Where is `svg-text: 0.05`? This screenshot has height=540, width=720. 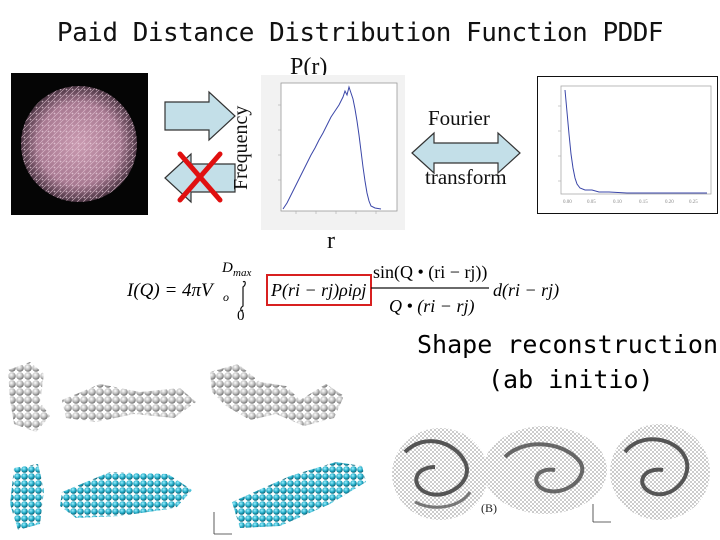 svg-text: 0.05 is located at coordinates (591, 202).